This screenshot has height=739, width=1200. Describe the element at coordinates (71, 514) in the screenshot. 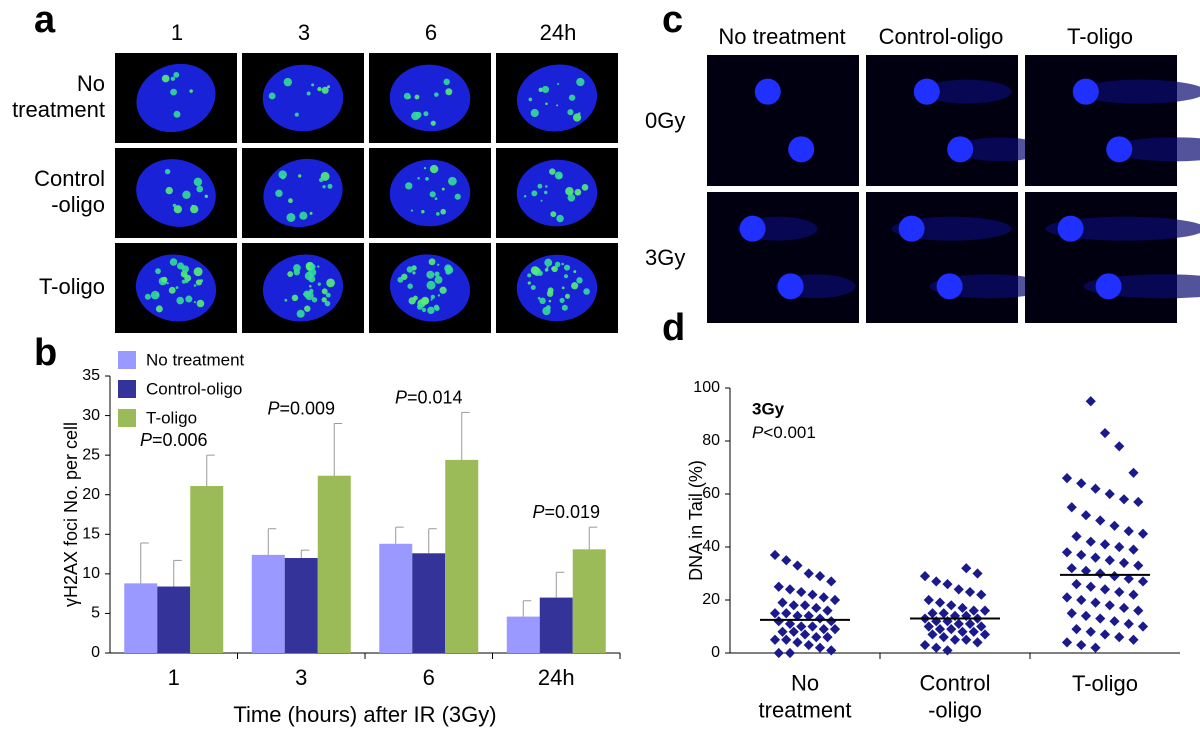

I see `y-axis-label: γH2AX foci No. per cell` at that location.